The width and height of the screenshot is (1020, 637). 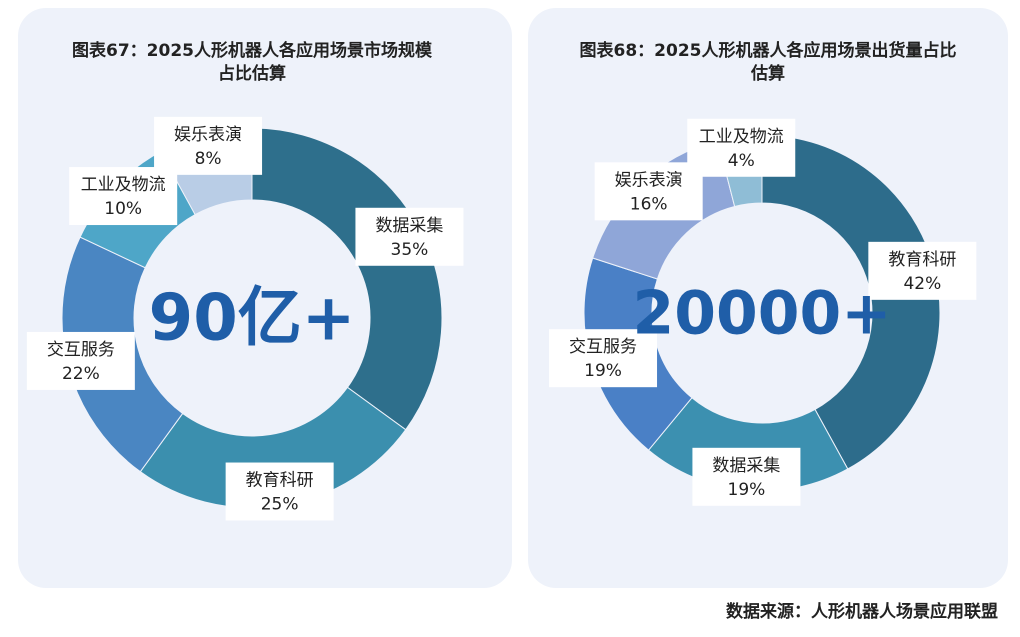 I want to click on chart-title: 图表68：2025人形机器人各应用场景出货量占比估算, so click(x=768, y=62).